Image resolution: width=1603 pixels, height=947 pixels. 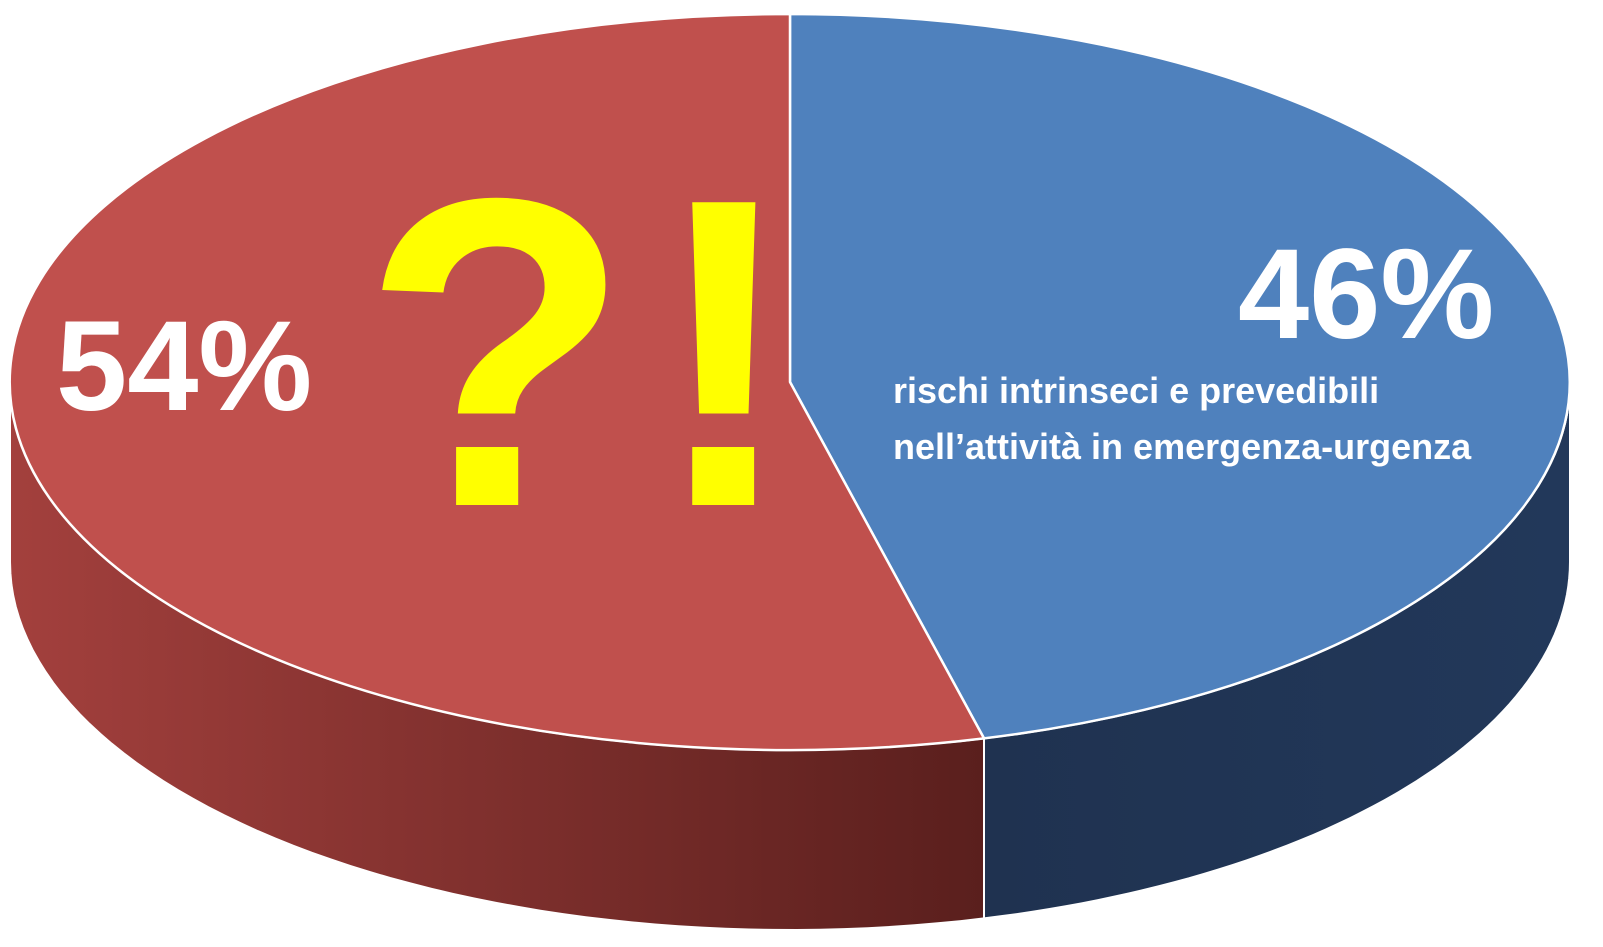 I want to click on slice-value-label-2: 54%, so click(x=184, y=366).